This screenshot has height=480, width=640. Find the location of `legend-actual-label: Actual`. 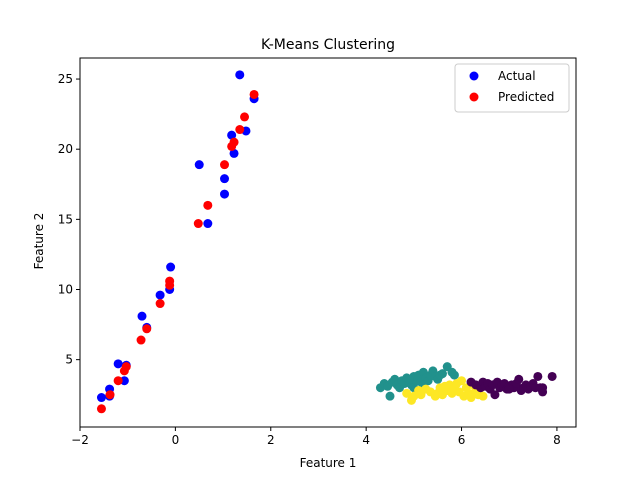

legend-actual-label: Actual is located at coordinates (517, 76).